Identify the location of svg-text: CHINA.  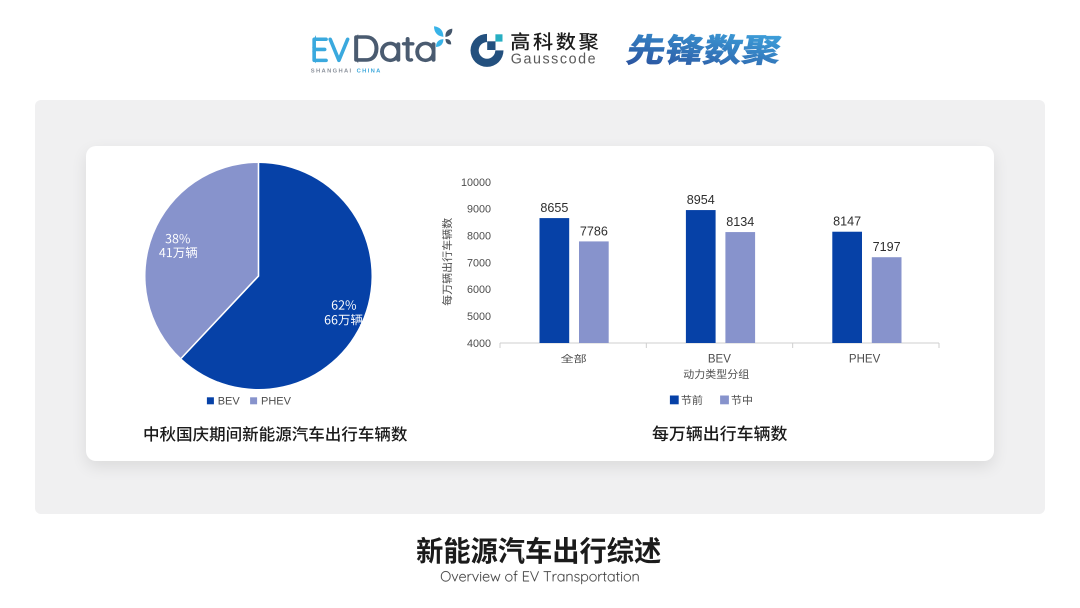
(369, 72).